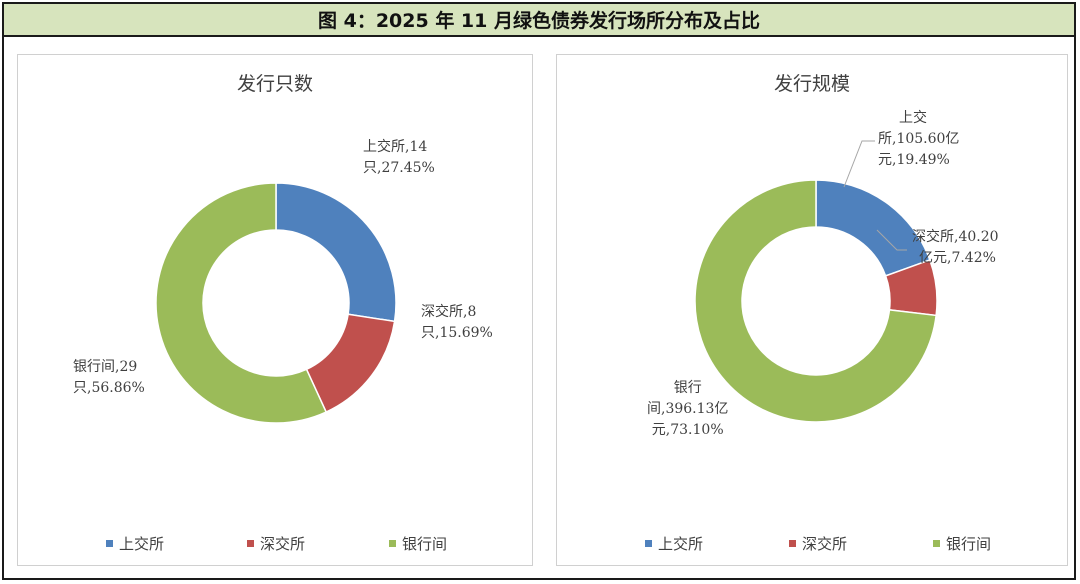  Describe the element at coordinates (457, 322) in the screenshot. I see `data-label-shenzhen: 深交所,8 只,15.69%` at that location.